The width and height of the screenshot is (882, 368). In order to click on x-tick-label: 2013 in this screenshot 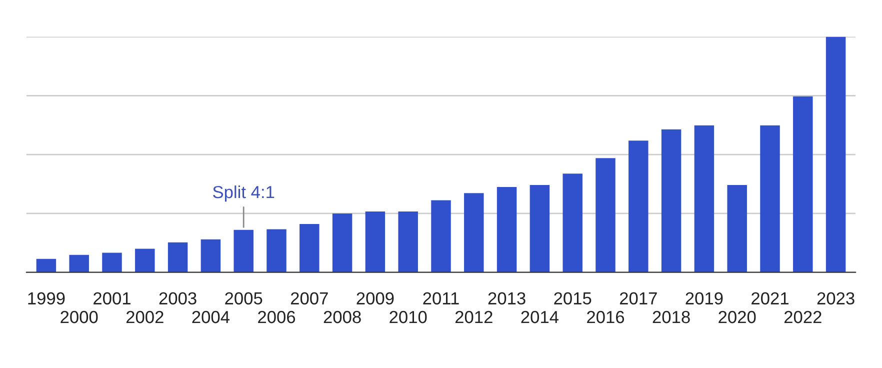, I will do `click(507, 298)`.